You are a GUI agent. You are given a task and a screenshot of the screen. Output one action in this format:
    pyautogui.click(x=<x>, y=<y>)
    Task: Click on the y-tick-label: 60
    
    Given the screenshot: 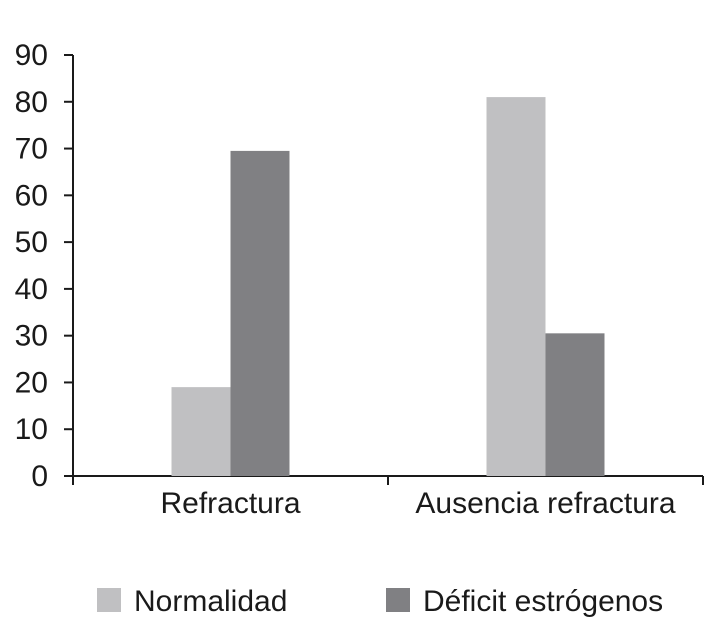 What is the action you would take?
    pyautogui.click(x=31, y=195)
    